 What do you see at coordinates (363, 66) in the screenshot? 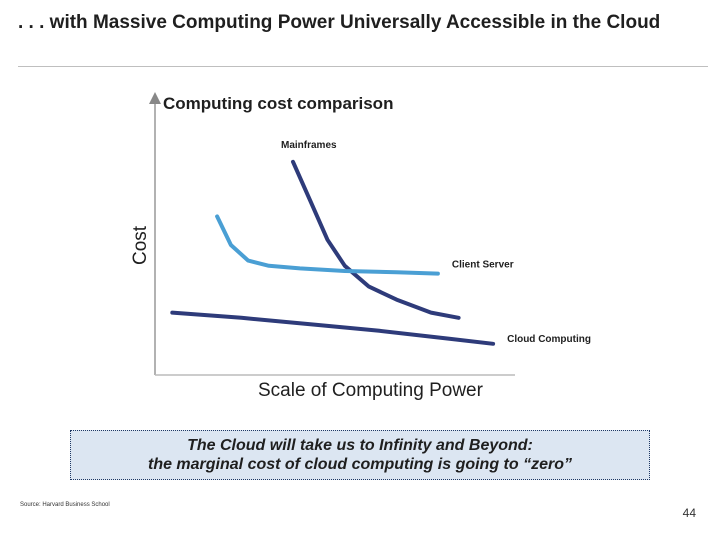
I see `title-divider` at bounding box center [363, 66].